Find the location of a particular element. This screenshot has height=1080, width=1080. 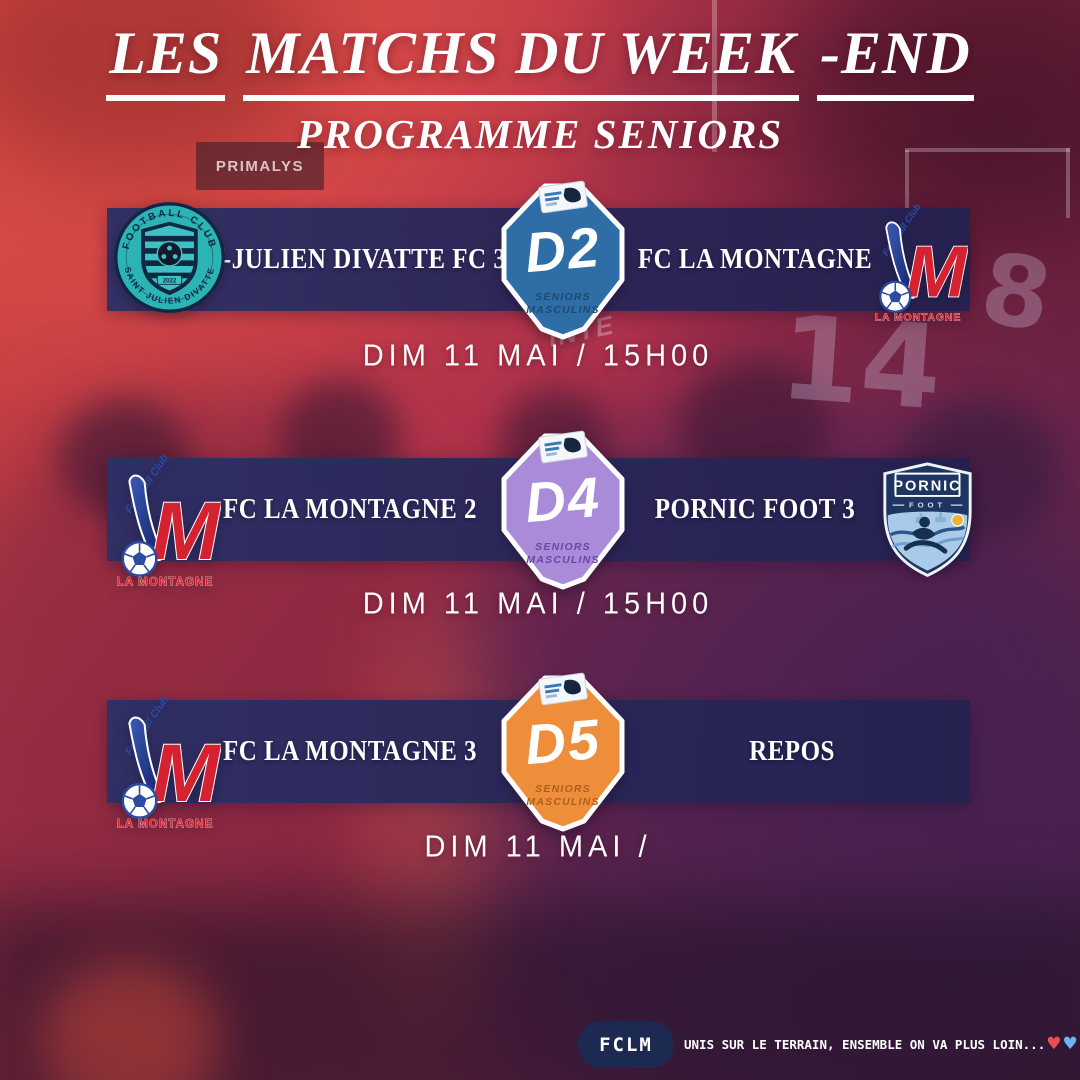

division-label: D2 is located at coordinates (563, 249).